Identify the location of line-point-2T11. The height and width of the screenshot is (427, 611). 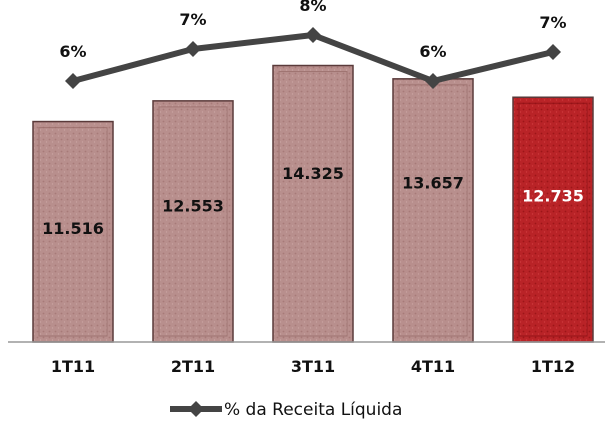
(193, 49).